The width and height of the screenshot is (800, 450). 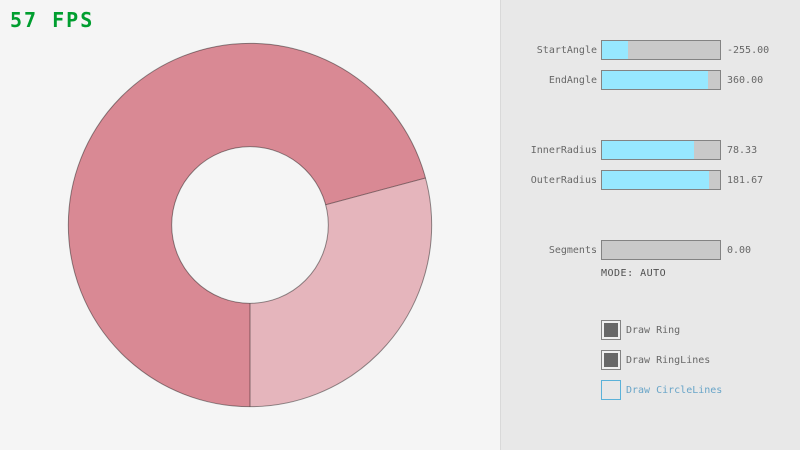 What do you see at coordinates (748, 50) in the screenshot?
I see `start-angle-value: -255.00` at bounding box center [748, 50].